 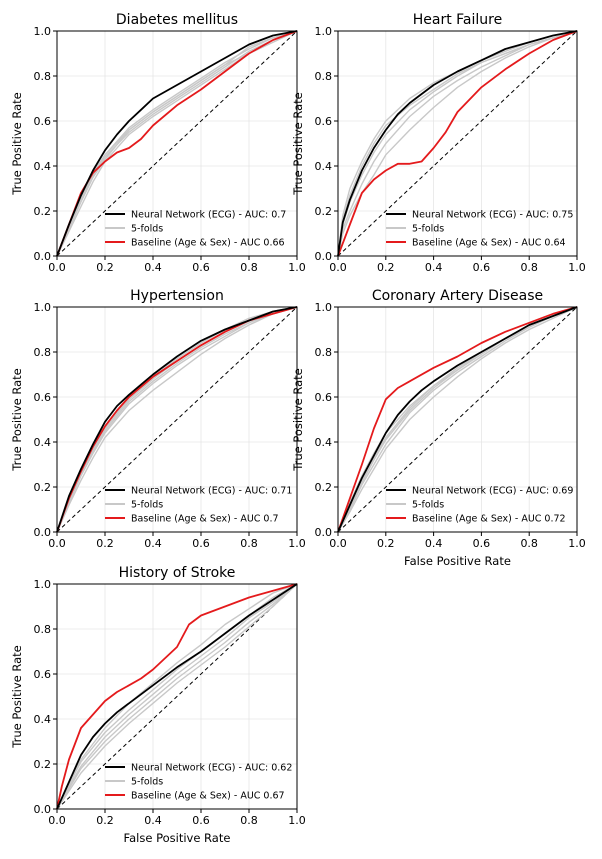 What do you see at coordinates (177, 20) in the screenshot?
I see `panel-title: Diabetes mellitus` at bounding box center [177, 20].